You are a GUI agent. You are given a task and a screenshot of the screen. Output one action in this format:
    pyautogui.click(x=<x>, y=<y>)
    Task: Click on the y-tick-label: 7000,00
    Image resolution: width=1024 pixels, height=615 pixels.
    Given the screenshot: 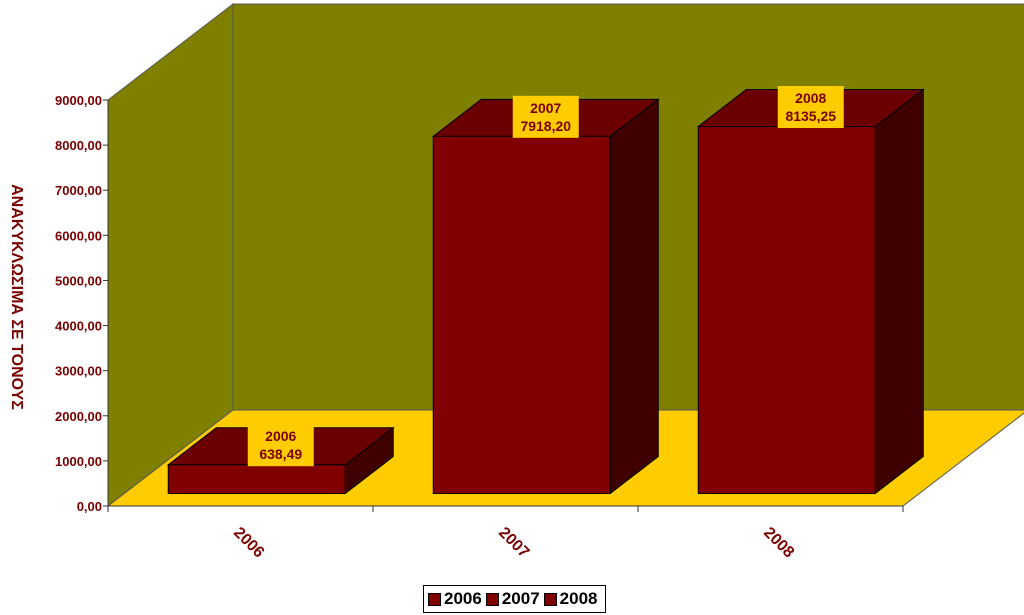 What is the action you would take?
    pyautogui.click(x=78, y=190)
    